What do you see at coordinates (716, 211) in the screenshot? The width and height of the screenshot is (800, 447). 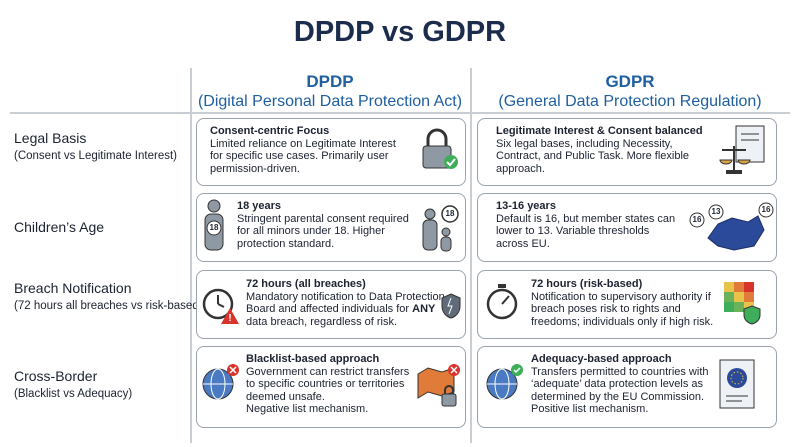 I see `icon-label: 13` at bounding box center [716, 211].